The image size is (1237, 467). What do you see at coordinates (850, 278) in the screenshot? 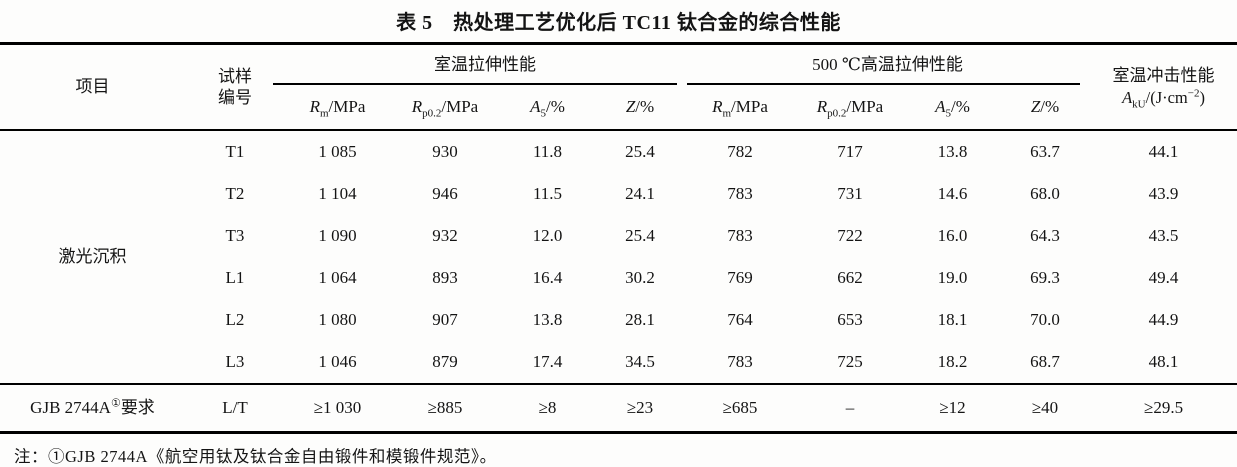
I see `table-cell: 662` at bounding box center [850, 278].